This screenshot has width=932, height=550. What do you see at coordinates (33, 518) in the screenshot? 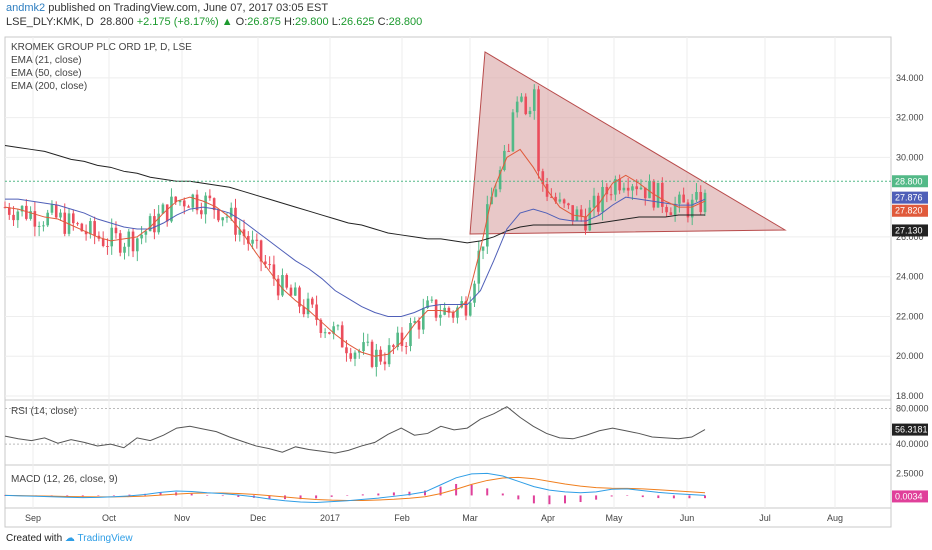
I see `x-tick-label: Sep` at bounding box center [33, 518].